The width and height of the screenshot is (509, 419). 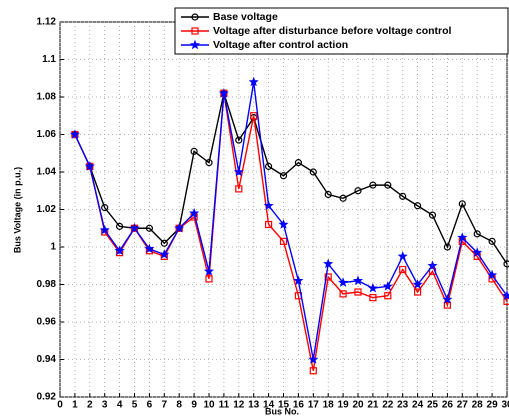 What do you see at coordinates (90, 405) in the screenshot?
I see `x-tick-label: 2` at bounding box center [90, 405].